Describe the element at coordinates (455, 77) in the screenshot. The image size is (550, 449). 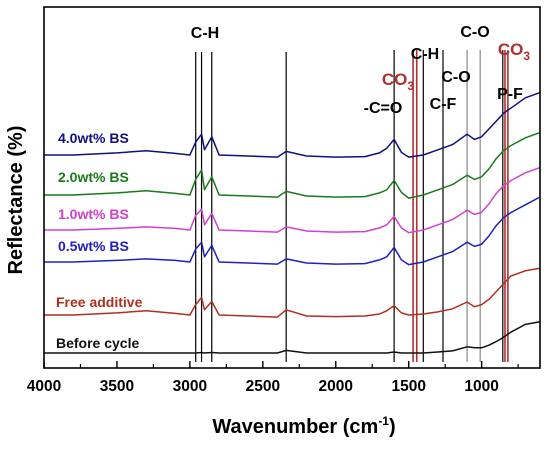
I see `annotation-c-o-5: C-O` at that location.